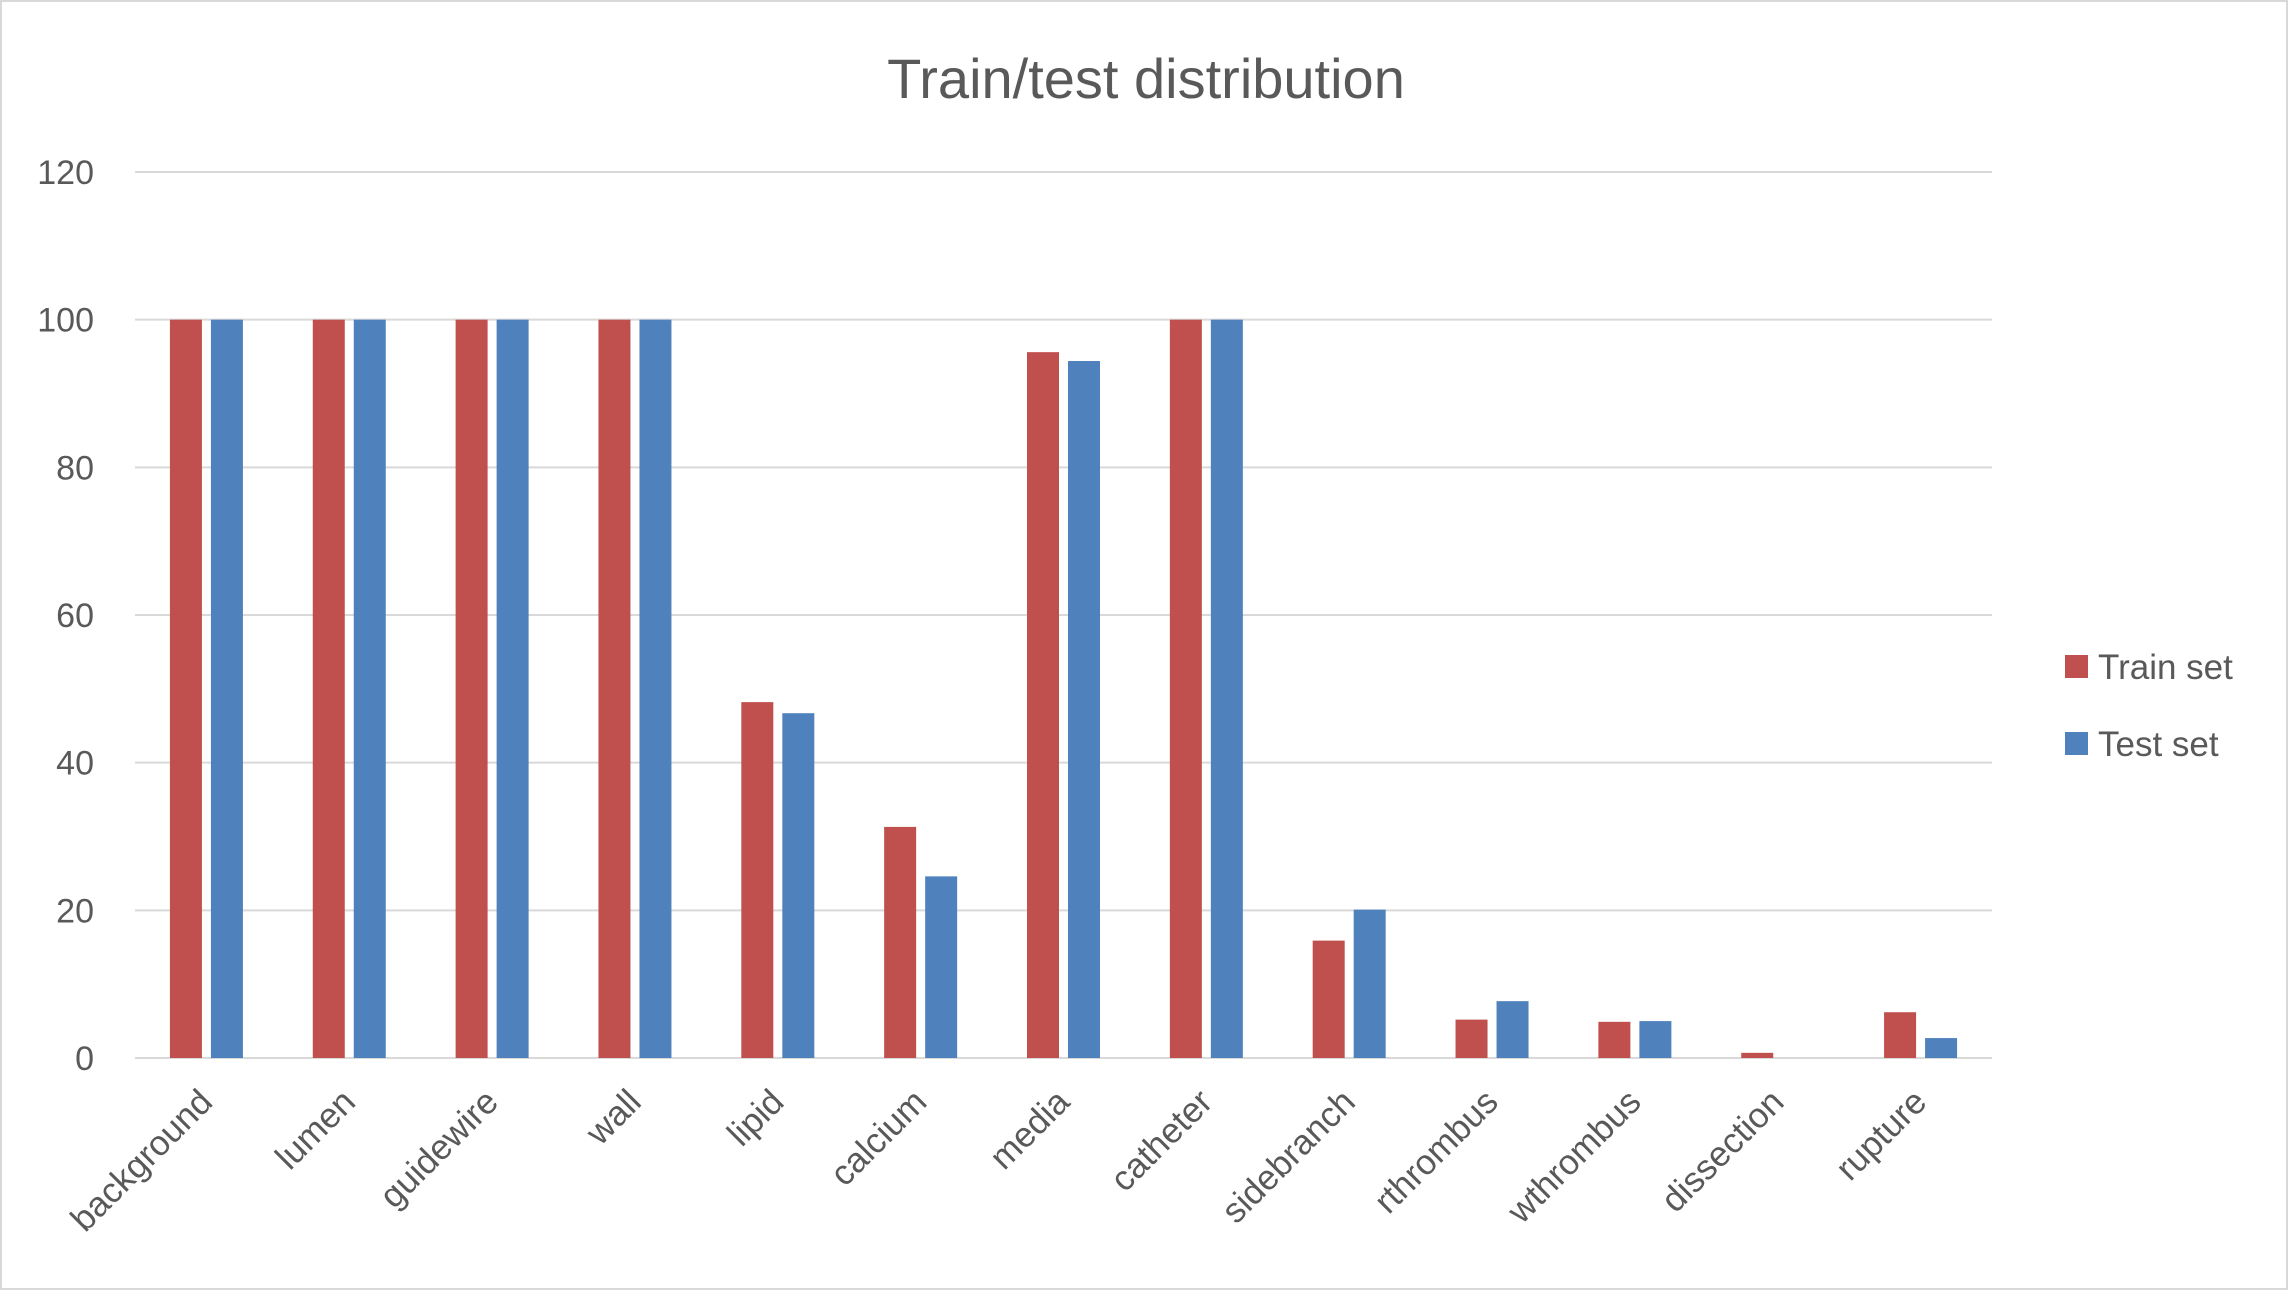 The height and width of the screenshot is (1292, 2288). What do you see at coordinates (471, 689) in the screenshot?
I see `bar-train-set-guidewire` at bounding box center [471, 689].